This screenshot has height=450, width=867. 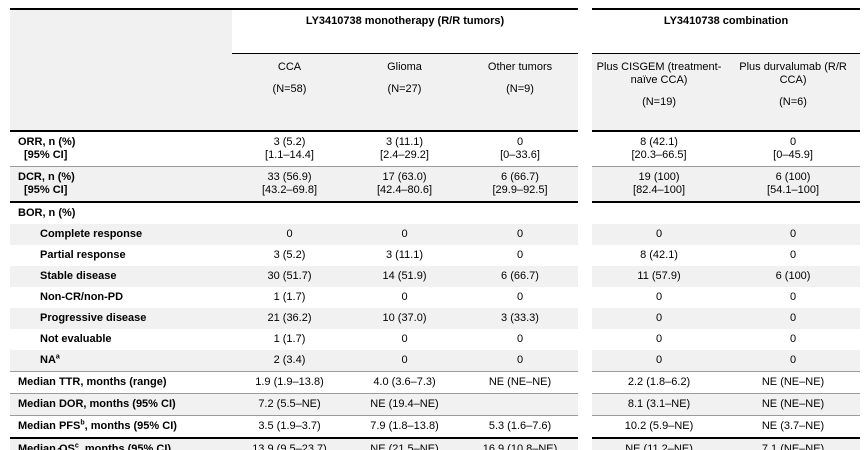 I want to click on cell: 11 (57.9), so click(x=659, y=276).